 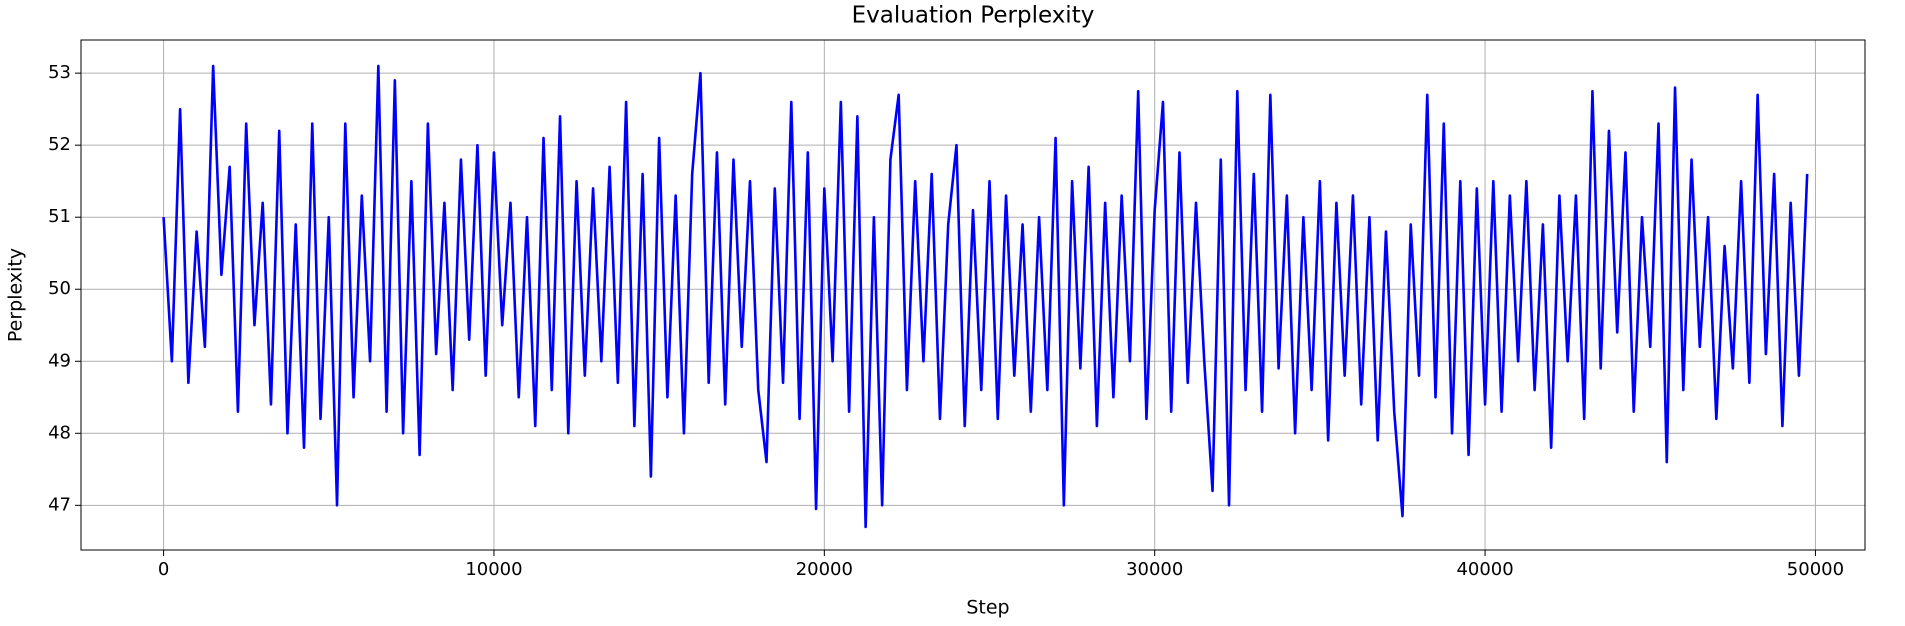 What do you see at coordinates (16, 295) in the screenshot?
I see `y-axis-label: Perplexity` at bounding box center [16, 295].